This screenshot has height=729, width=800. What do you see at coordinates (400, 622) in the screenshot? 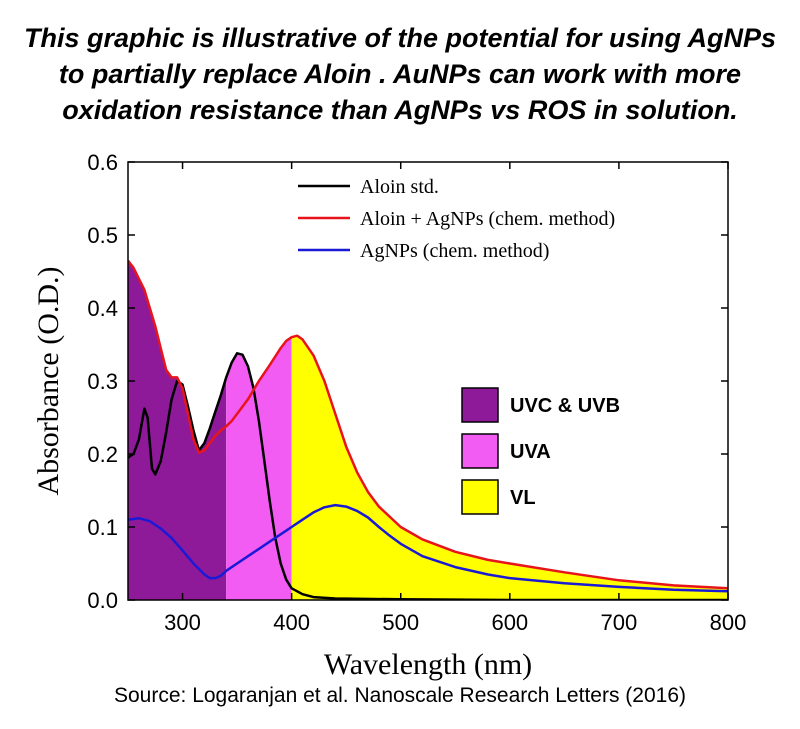
I see `x-tick-label: 500` at bounding box center [400, 622].